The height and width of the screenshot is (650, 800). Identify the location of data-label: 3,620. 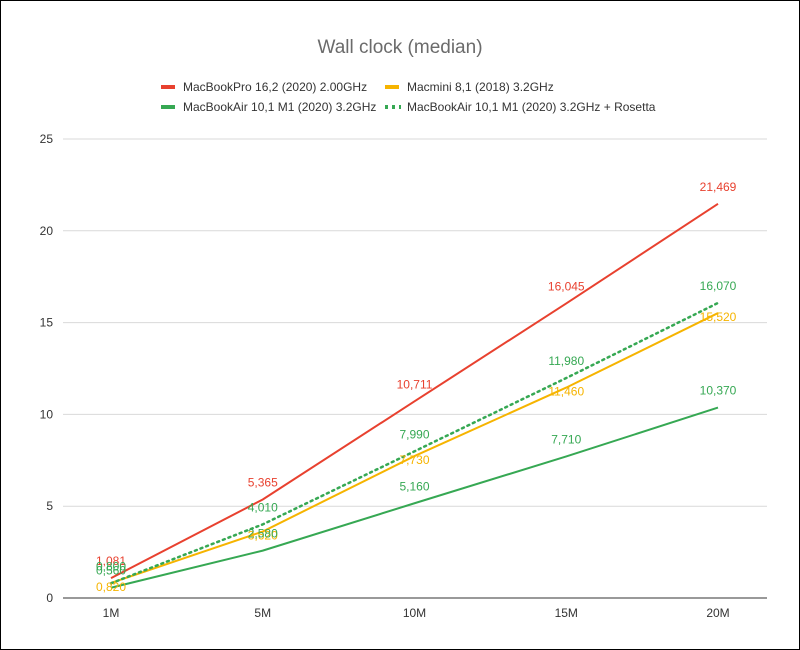
(263, 536).